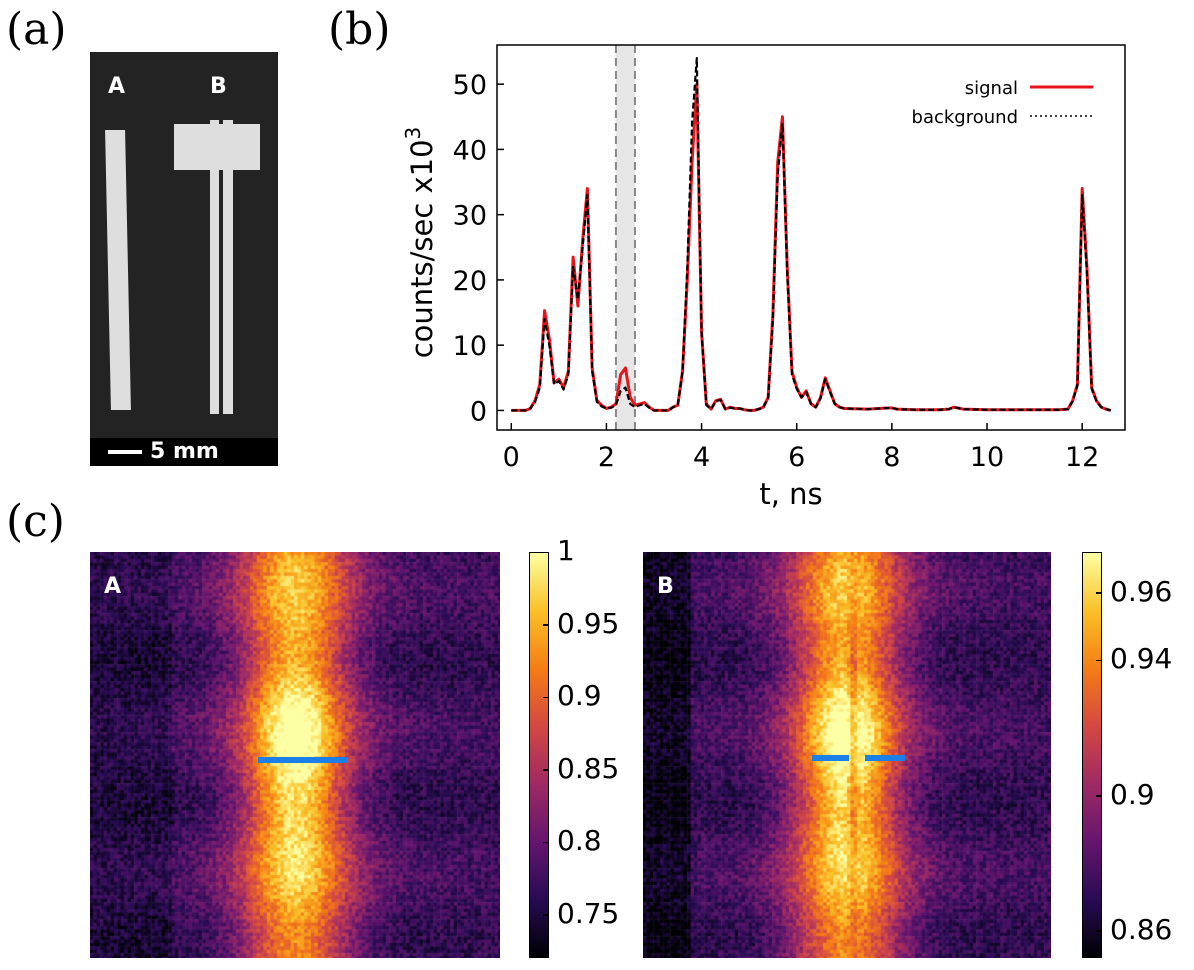 This screenshot has height=970, width=1194. I want to click on y-tick-label: 10, so click(470, 346).